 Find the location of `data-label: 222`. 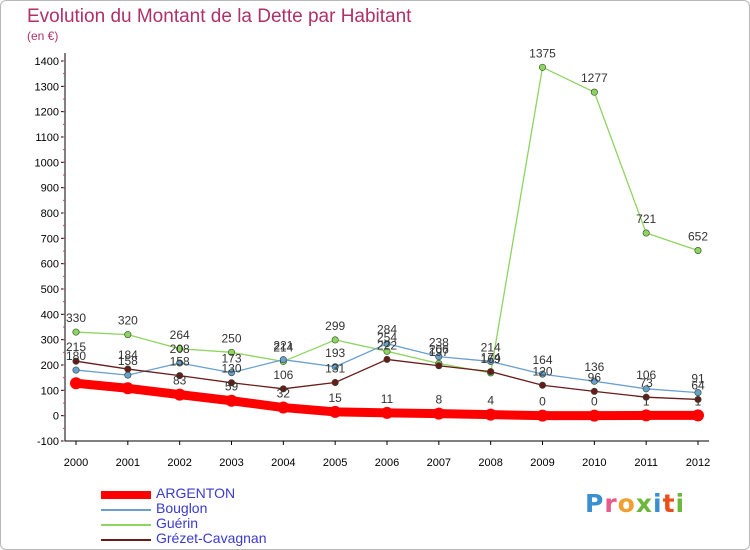

data-label: 222 is located at coordinates (387, 345).